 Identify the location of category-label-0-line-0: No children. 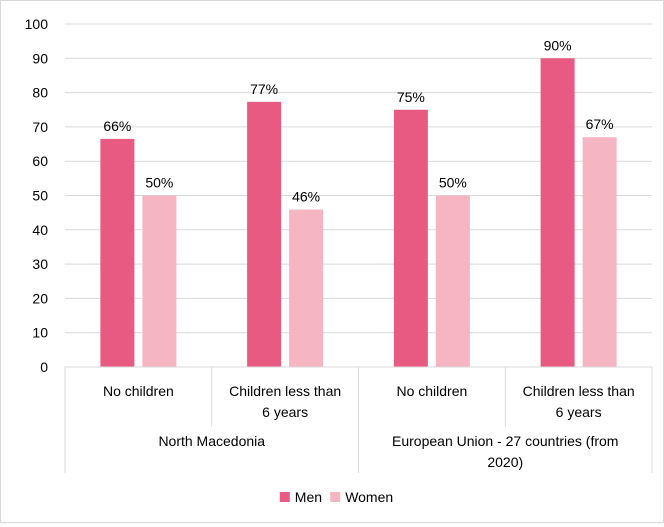
(138, 391).